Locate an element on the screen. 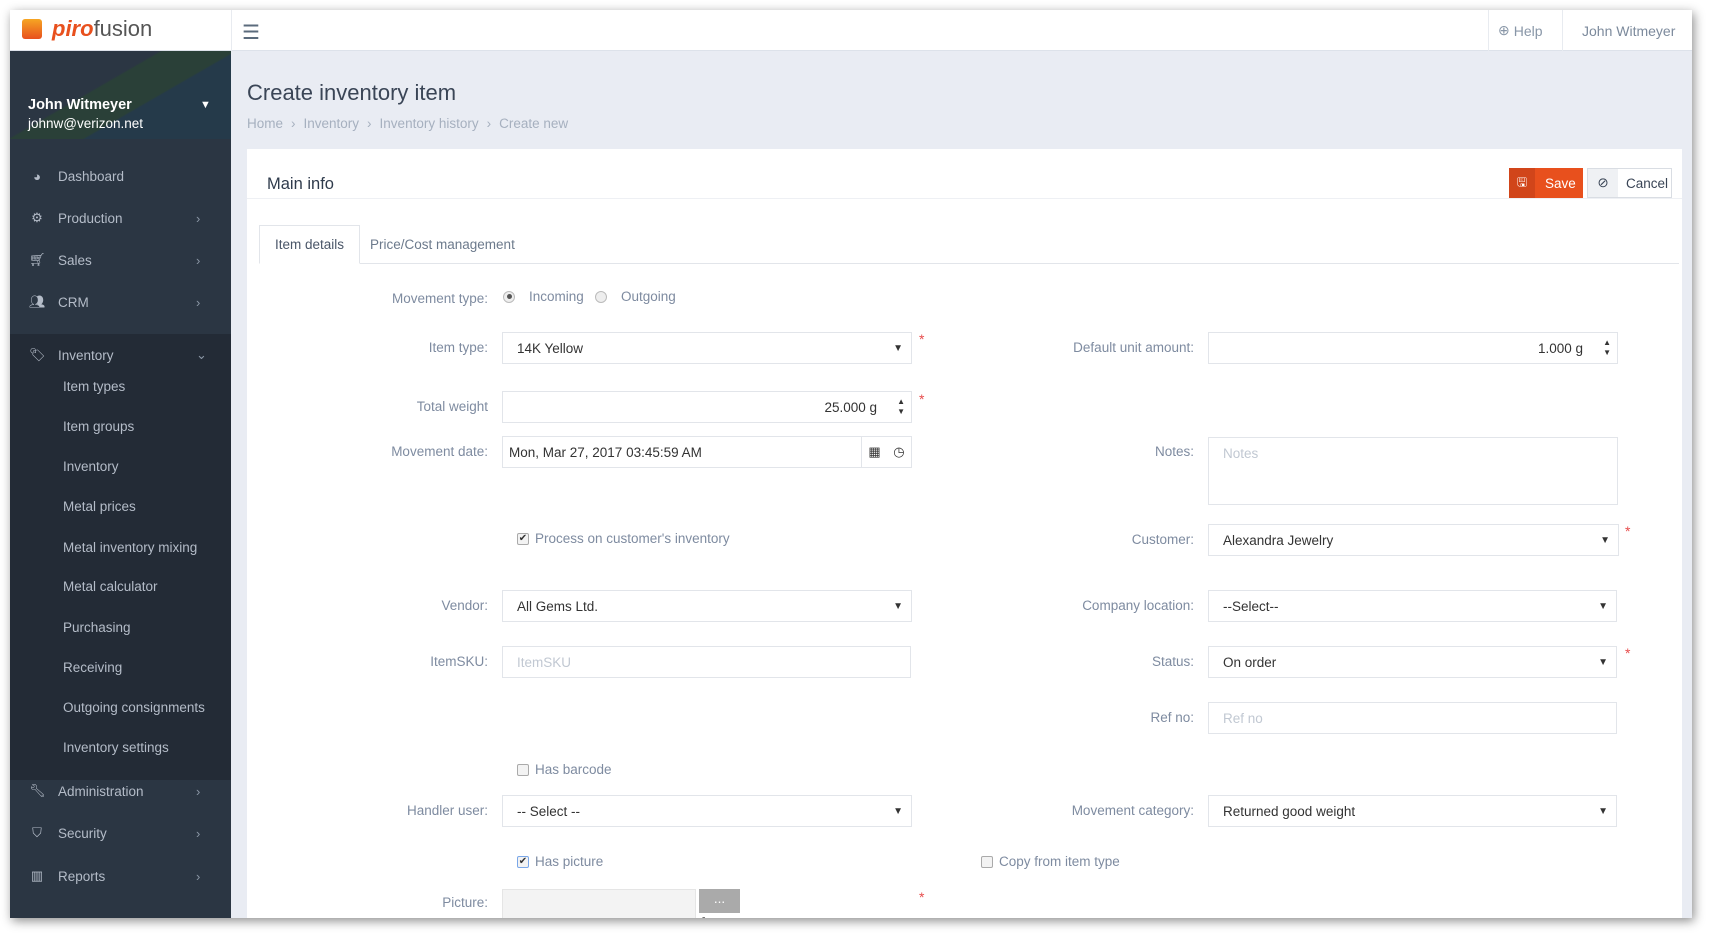 The height and width of the screenshot is (935, 1710). sidebar-subitem-item-groups: Item groups is located at coordinates (99, 426).